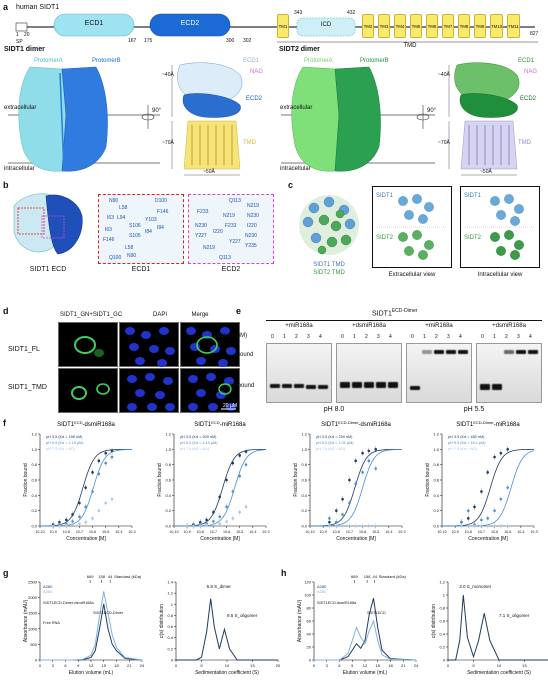  What do you see at coordinates (108, 613) in the screenshot?
I see `annotation: SIDT1ECD-Dimer` at bounding box center [108, 613].